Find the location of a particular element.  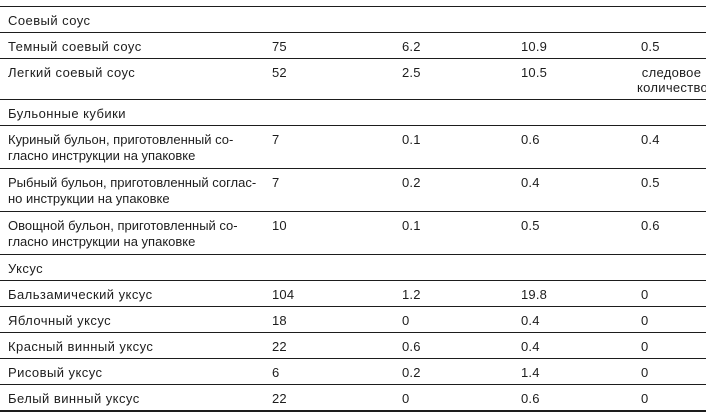

value-calories: 18 is located at coordinates (279, 320).